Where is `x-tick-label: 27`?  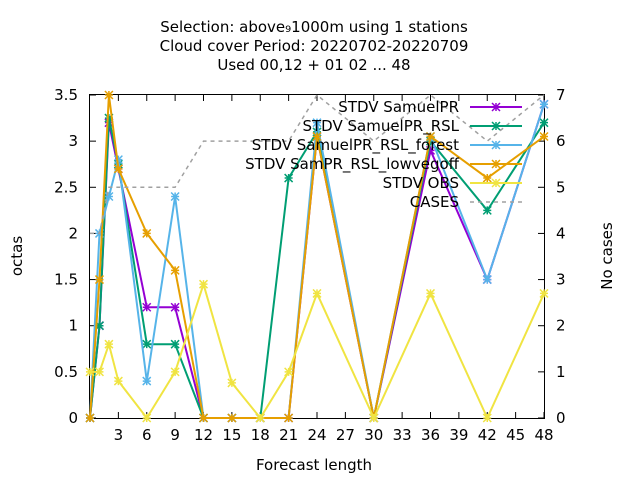
x-tick-label: 27 is located at coordinates (345, 435).